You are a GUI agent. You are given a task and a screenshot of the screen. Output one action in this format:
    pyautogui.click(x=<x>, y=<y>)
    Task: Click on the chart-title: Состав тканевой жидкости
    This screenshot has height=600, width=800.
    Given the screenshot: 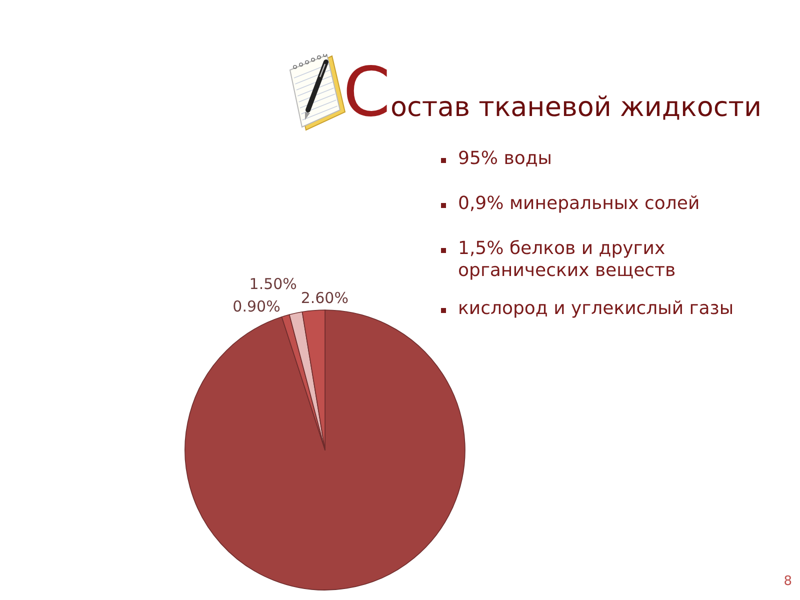 What is the action you would take?
    pyautogui.click(x=552, y=93)
    